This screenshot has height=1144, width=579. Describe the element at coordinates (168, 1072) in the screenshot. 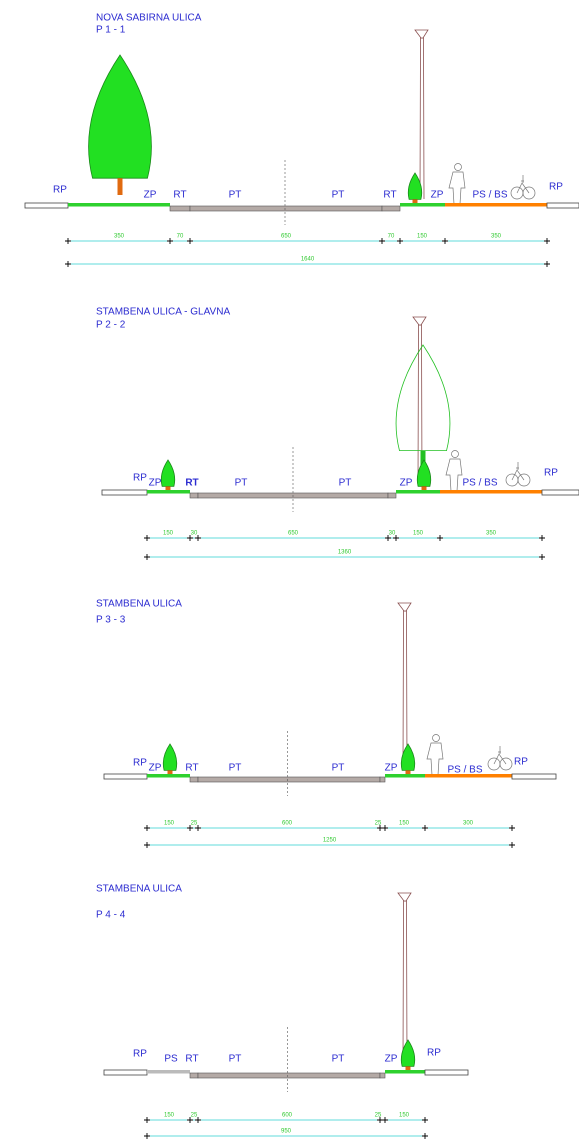

I see `sidewalk` at that location.